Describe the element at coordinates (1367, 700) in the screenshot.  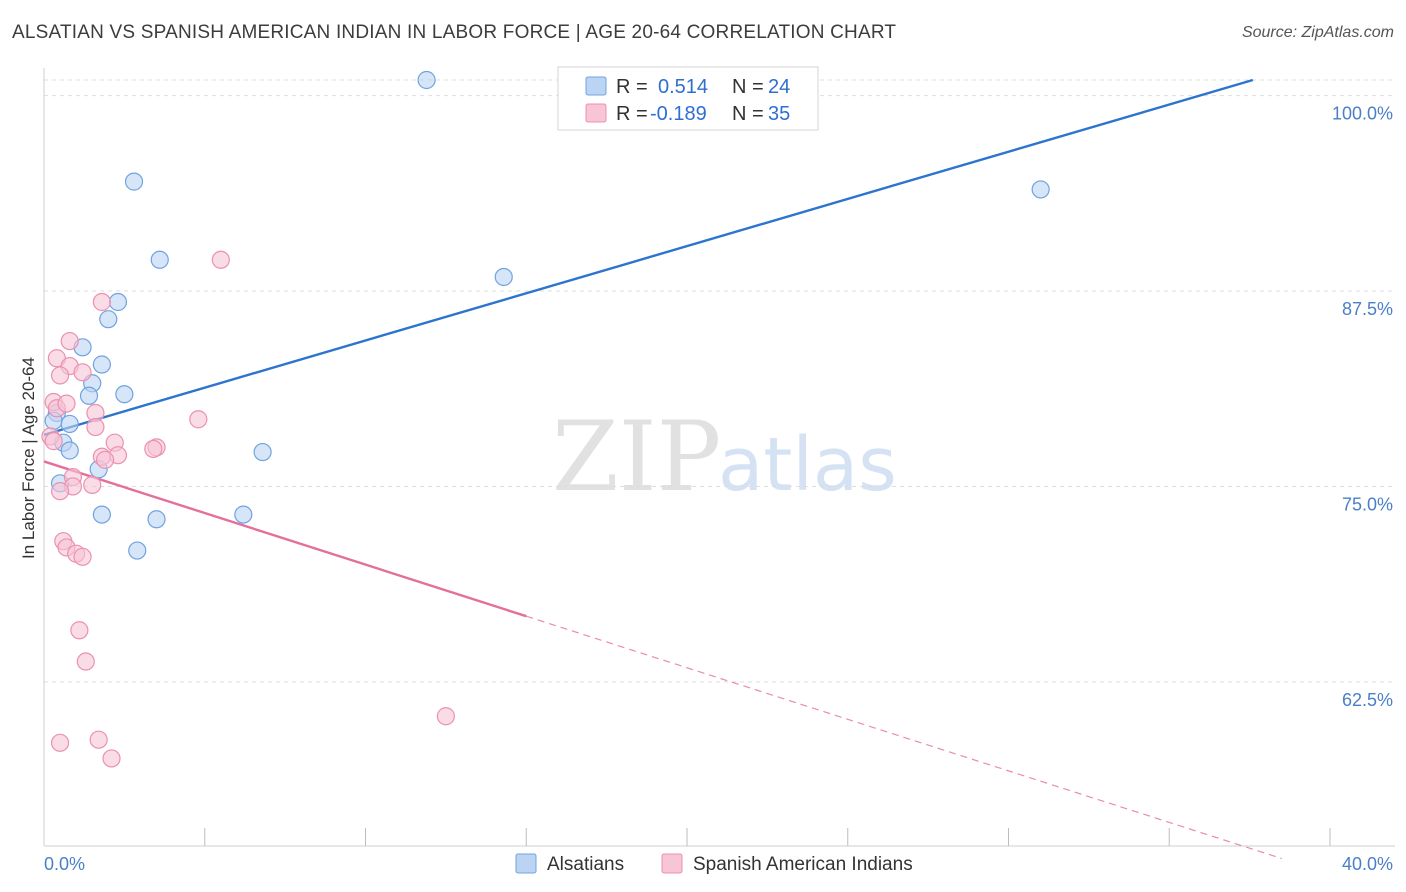
I see `y-tick-label: 62.5%` at that location.